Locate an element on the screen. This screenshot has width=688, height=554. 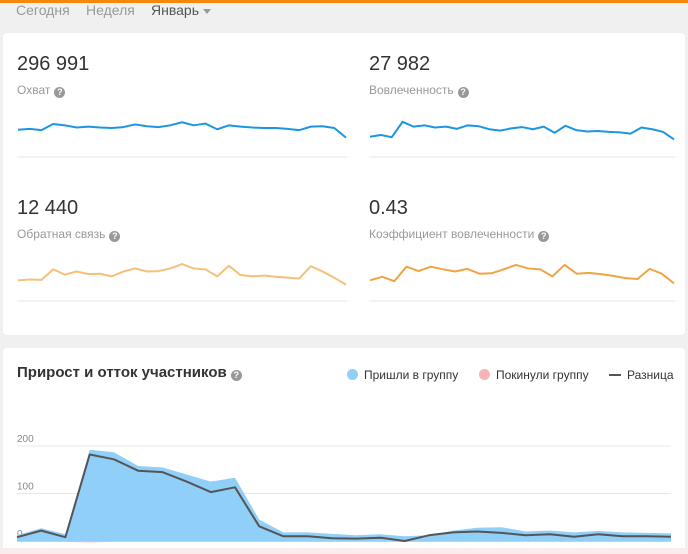
legend-item-joined: Пришли в группу is located at coordinates (402, 375).